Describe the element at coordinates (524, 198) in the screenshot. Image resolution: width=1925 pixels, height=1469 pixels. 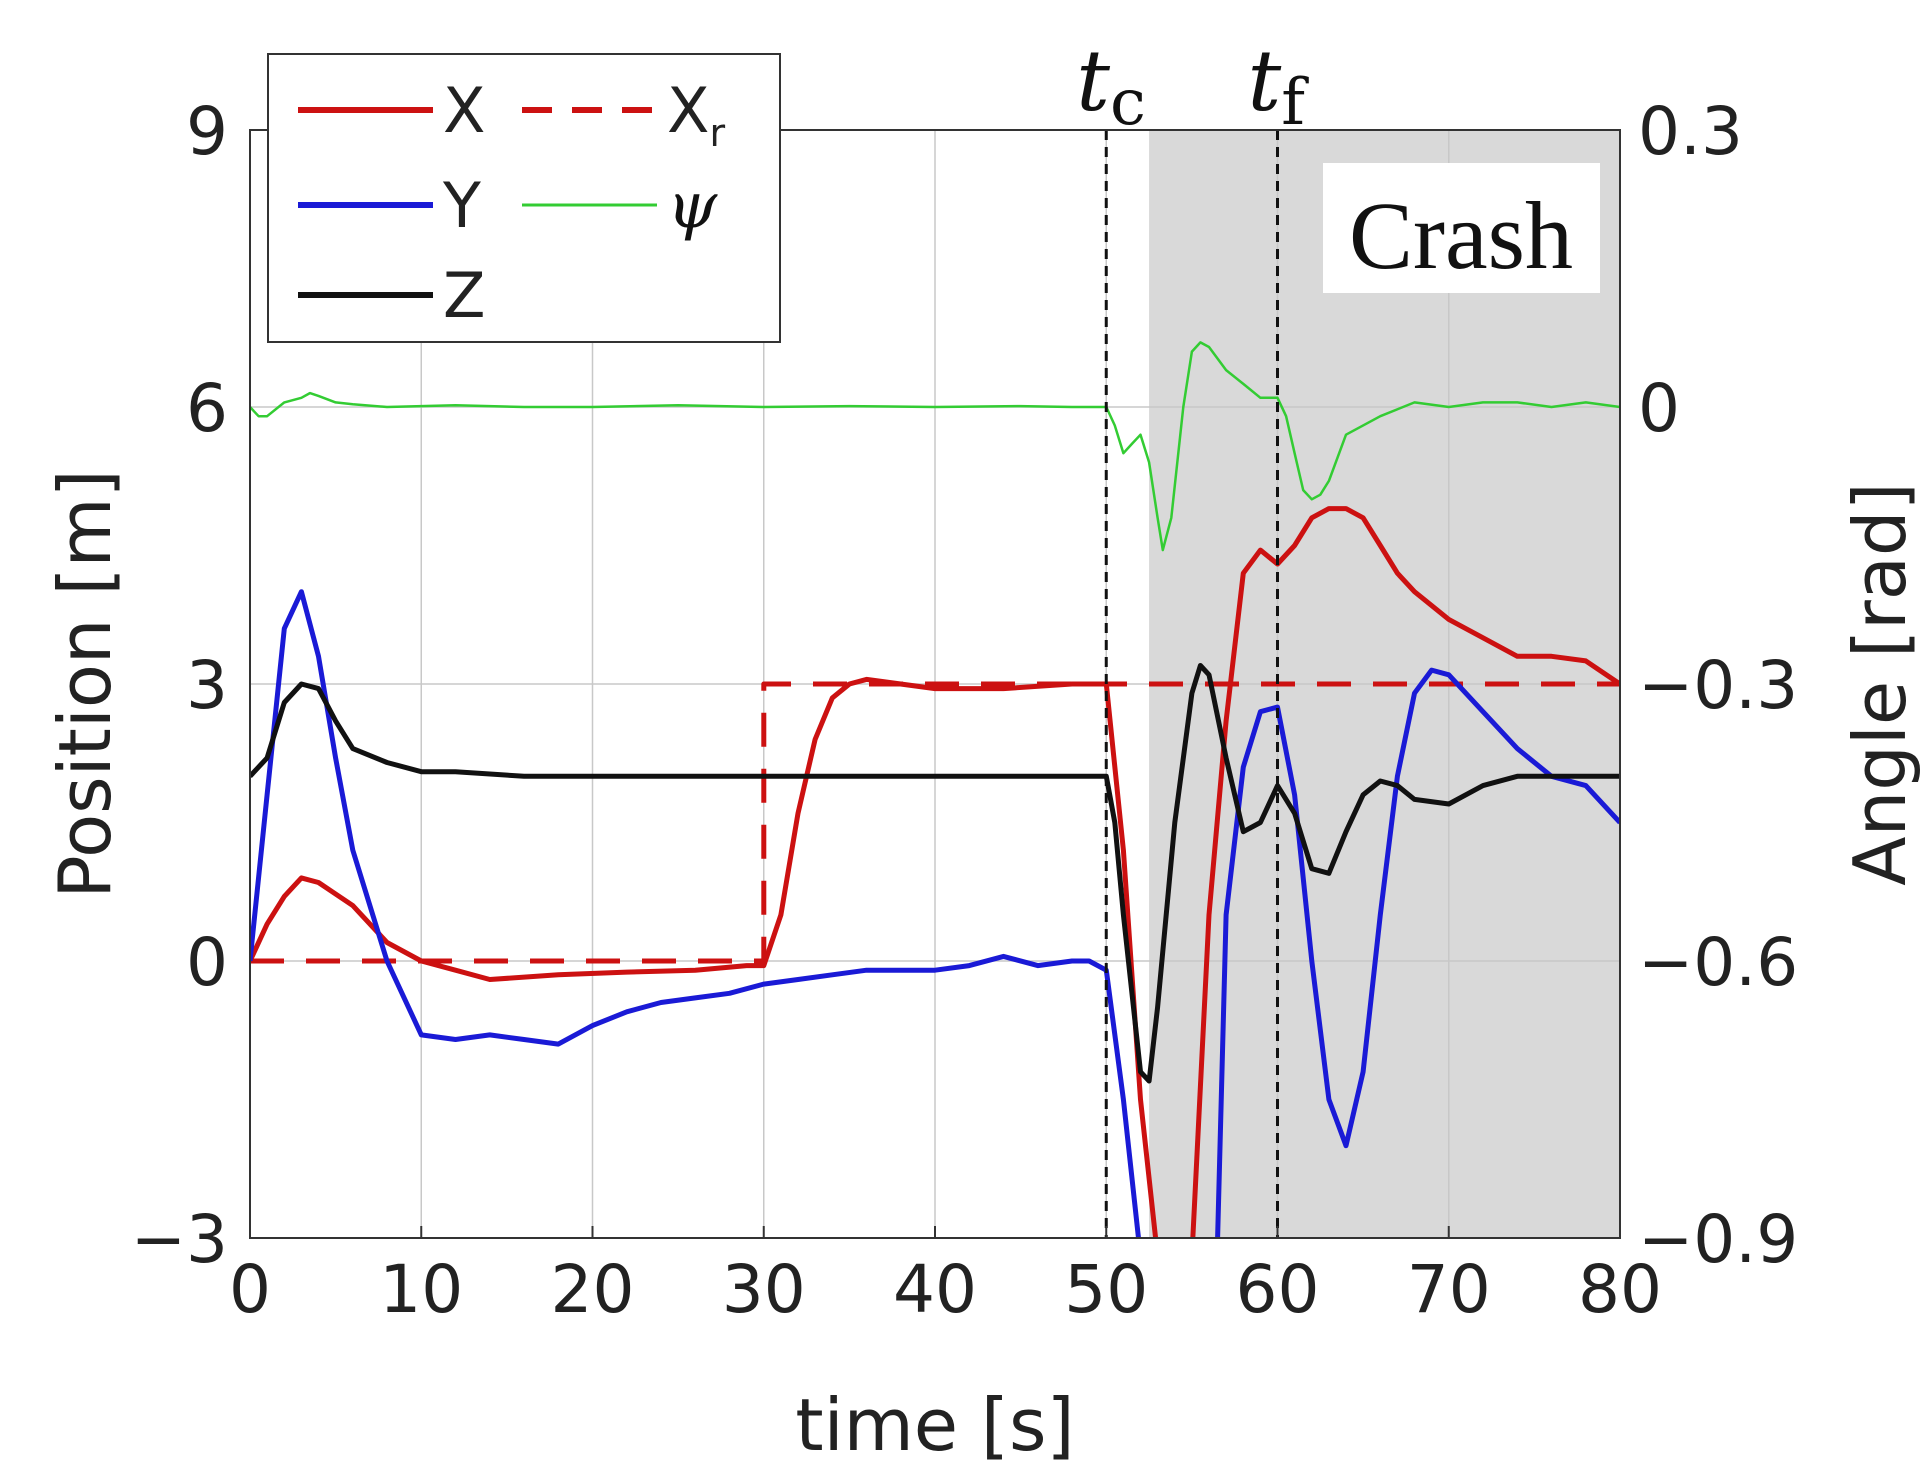
I see `legend: X Xr Y ψ Z` at that location.